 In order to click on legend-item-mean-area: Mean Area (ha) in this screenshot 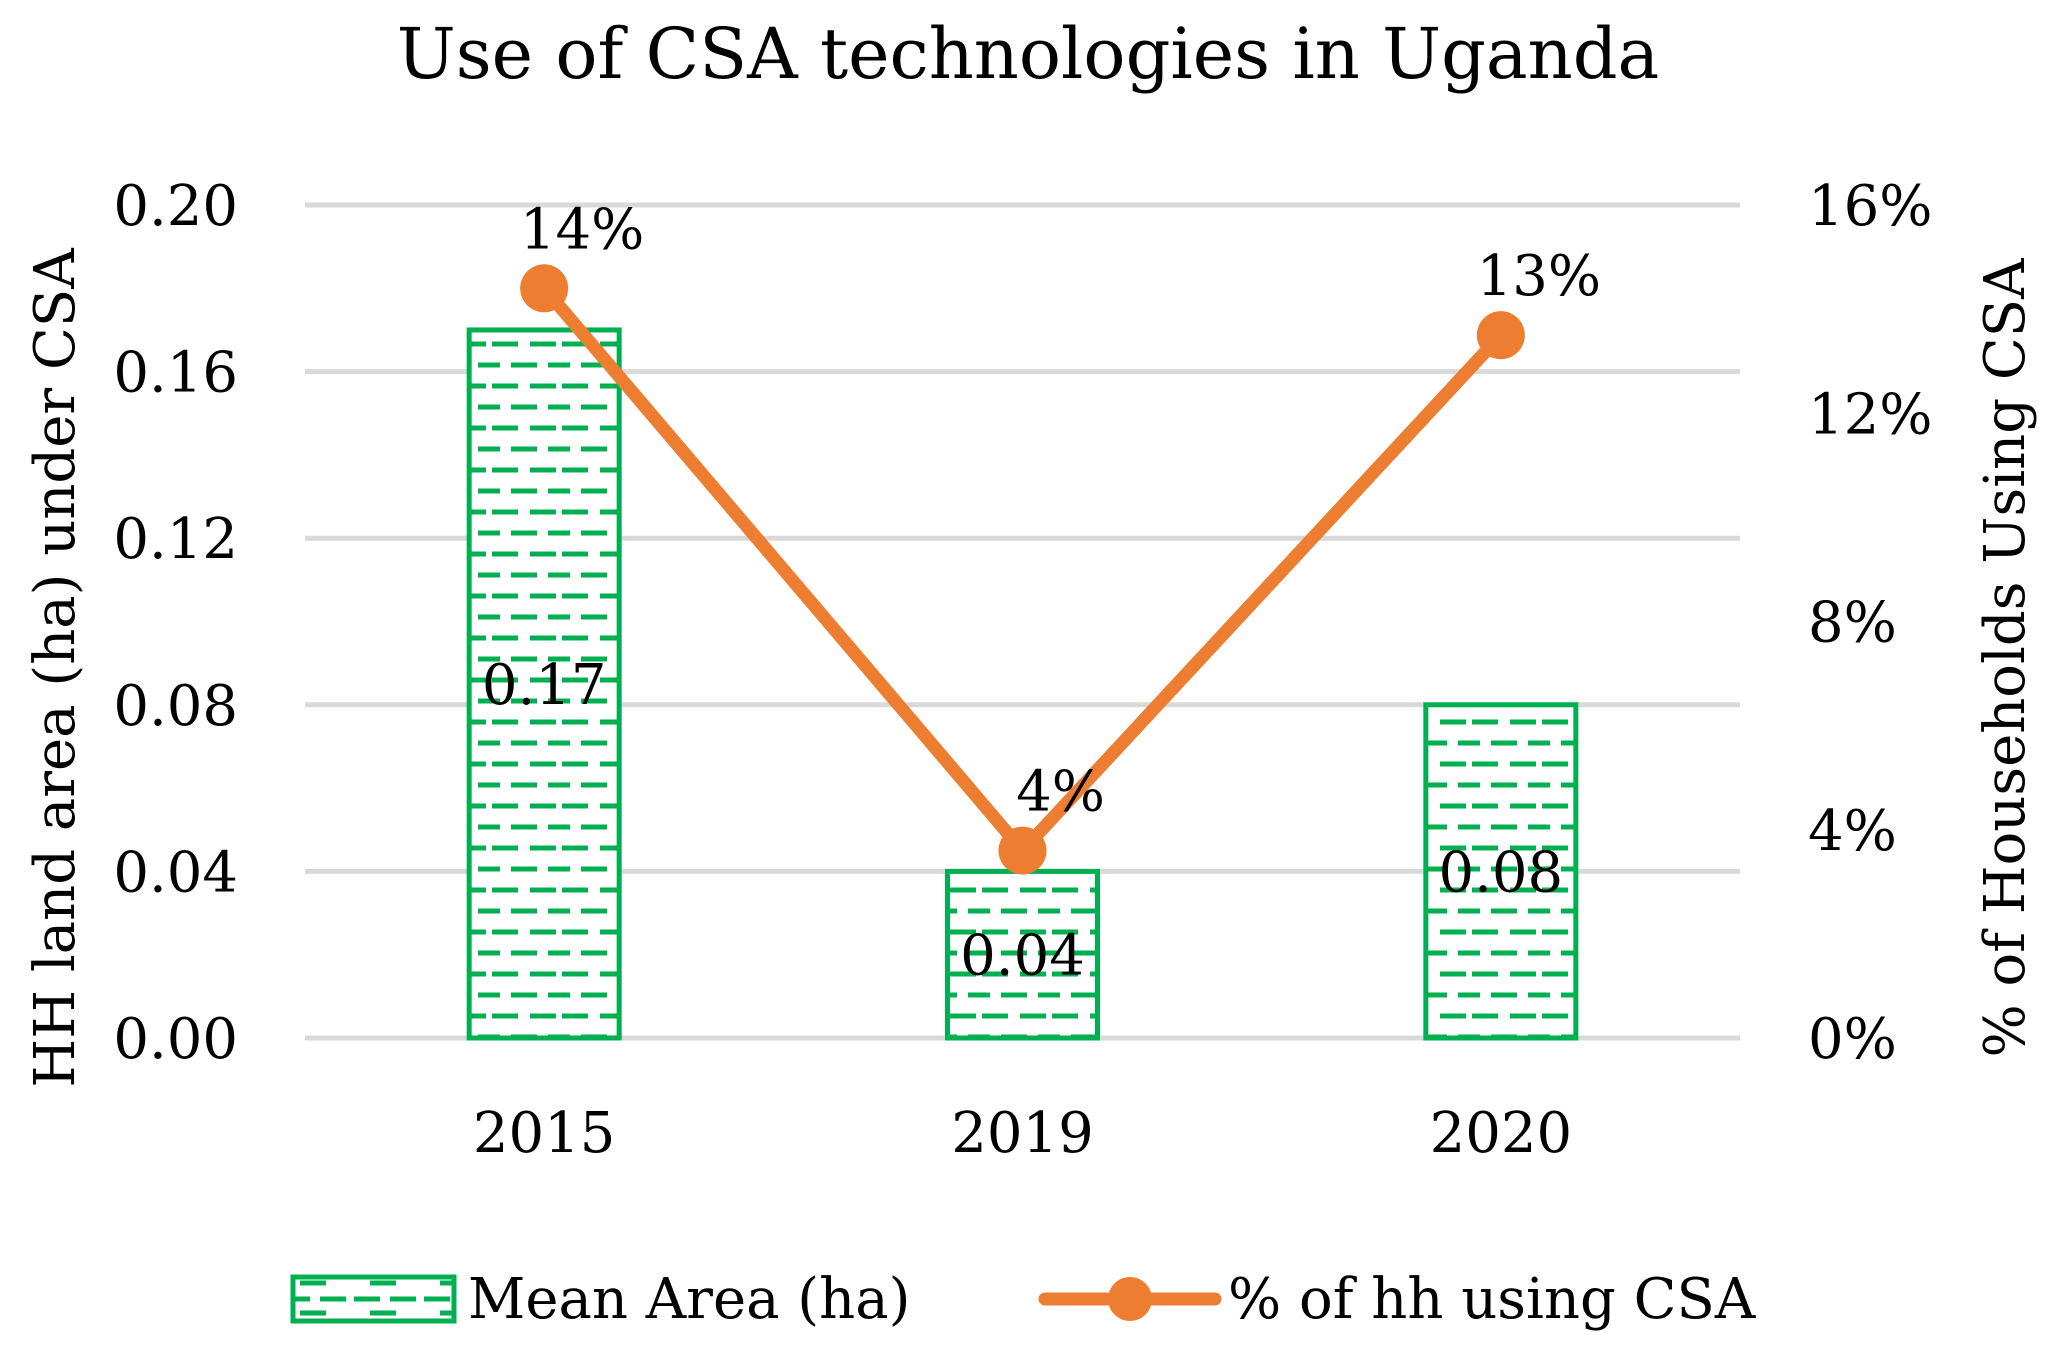, I will do `click(600, 1299)`.